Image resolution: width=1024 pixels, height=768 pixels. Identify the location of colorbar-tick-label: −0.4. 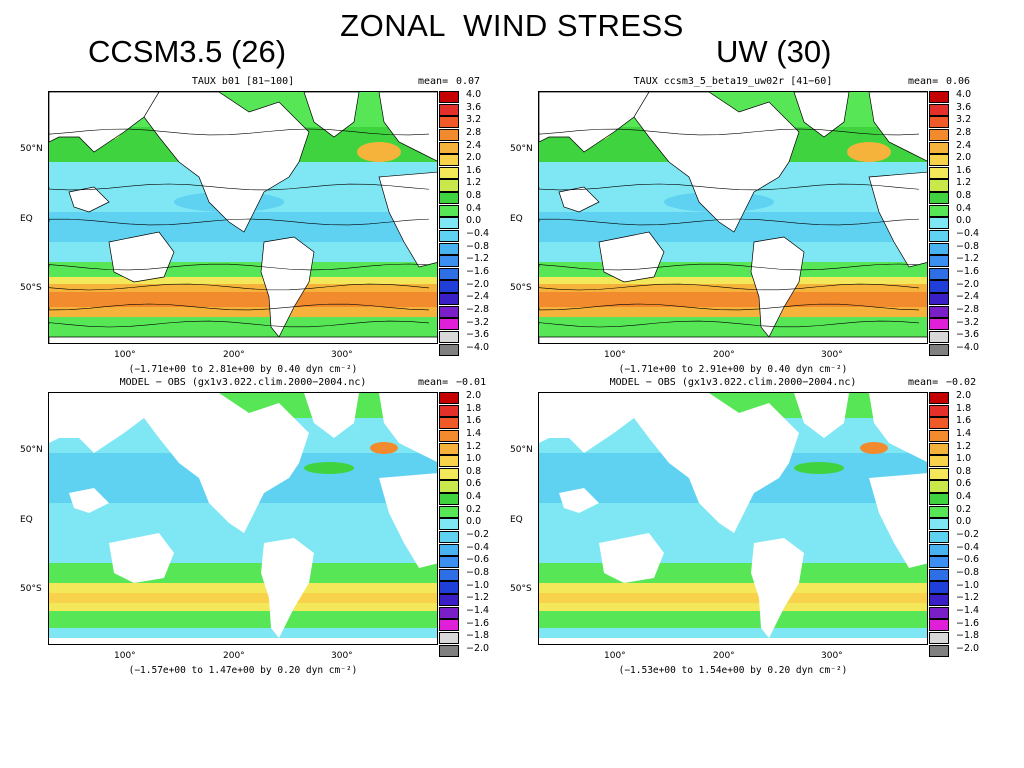
(478, 234).